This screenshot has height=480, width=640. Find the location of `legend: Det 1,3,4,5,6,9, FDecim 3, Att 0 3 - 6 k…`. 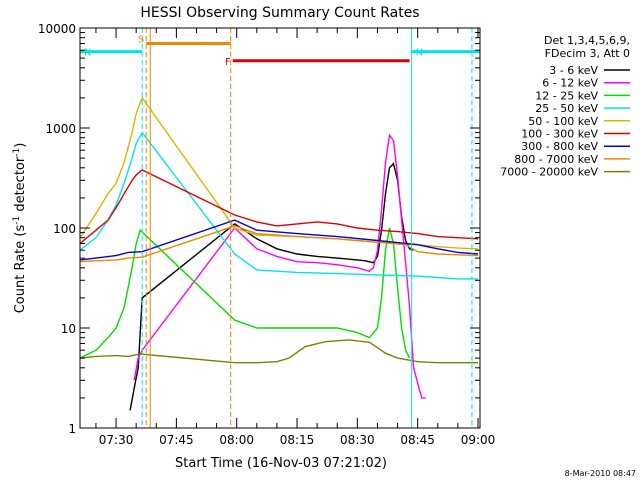

legend: Det 1,3,4,5,6,9, FDecim 3, Att 0 3 - 6 k… is located at coordinates (565, 106).